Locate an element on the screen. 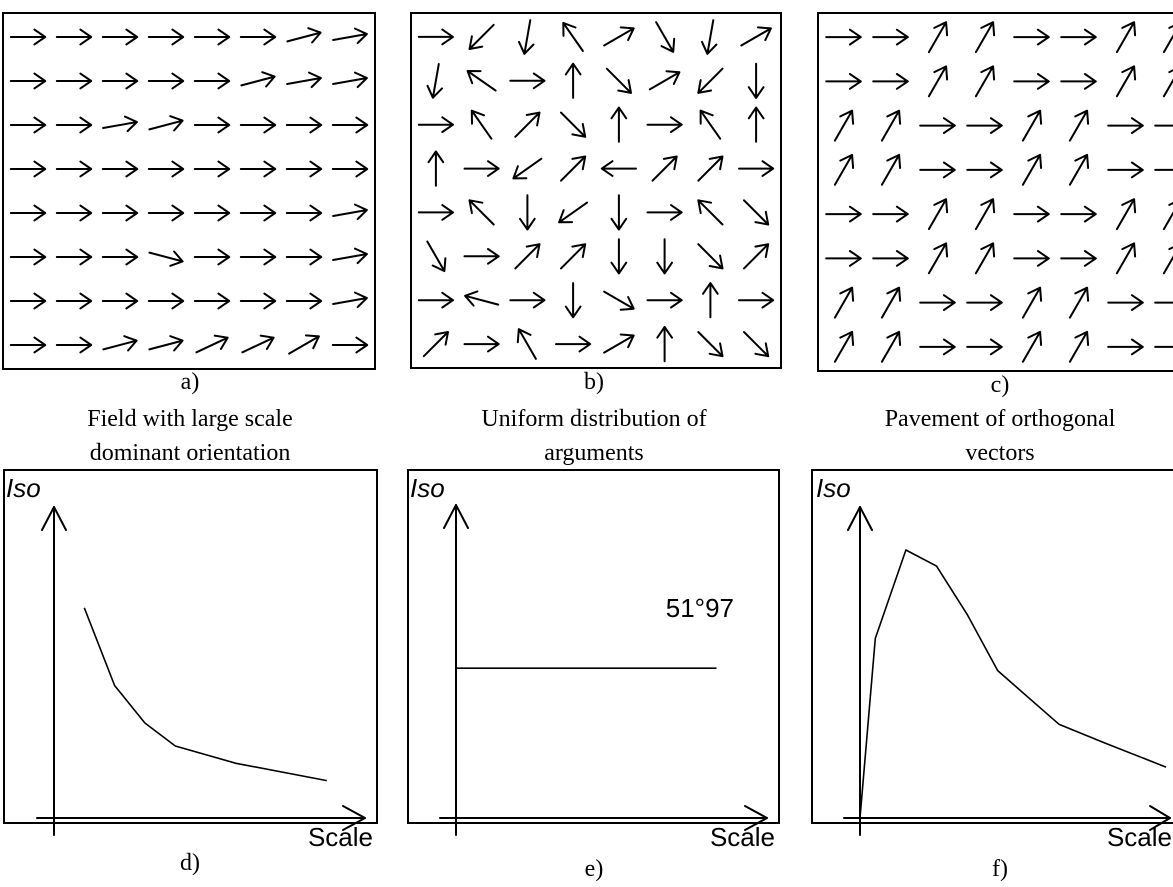  chart-f-series-line is located at coordinates (1013, 684).